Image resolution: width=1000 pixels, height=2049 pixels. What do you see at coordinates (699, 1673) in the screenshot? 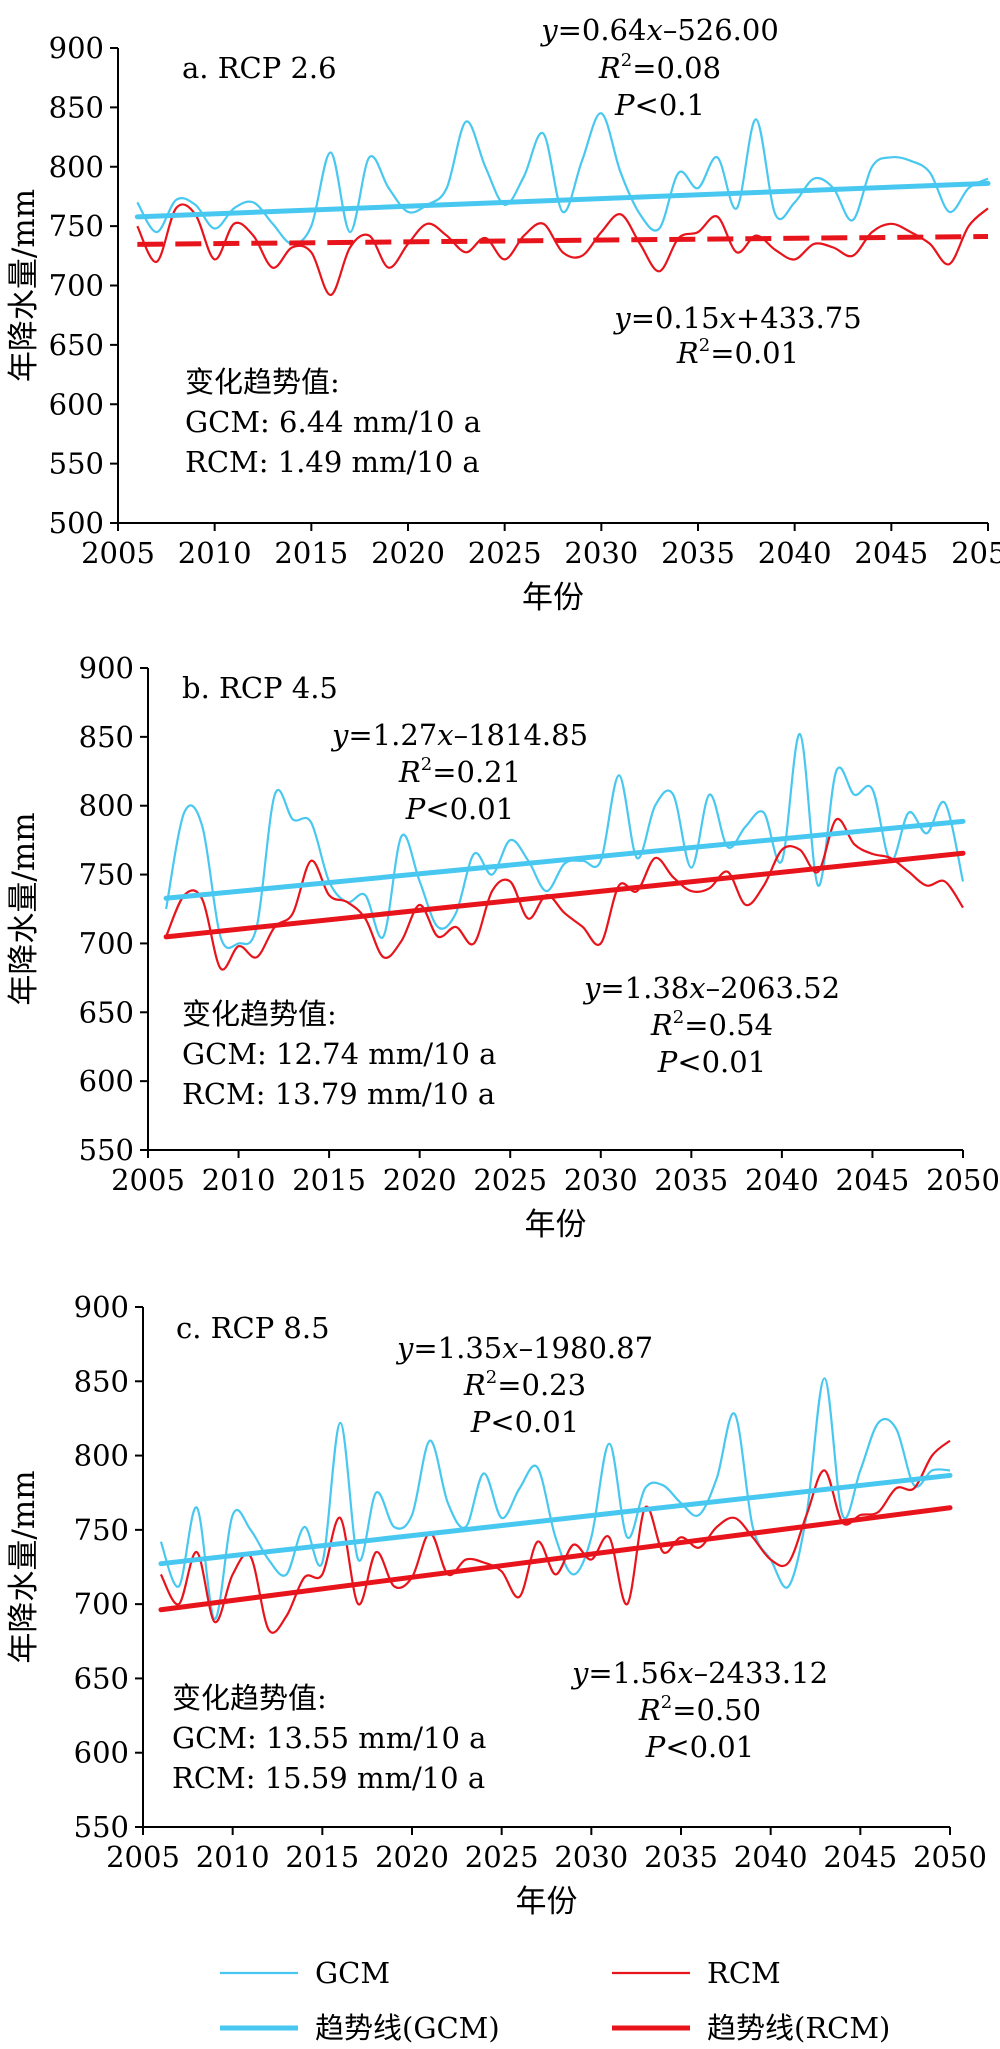
I see `regression-equation: y=1.56x–2433.12` at bounding box center [699, 1673].